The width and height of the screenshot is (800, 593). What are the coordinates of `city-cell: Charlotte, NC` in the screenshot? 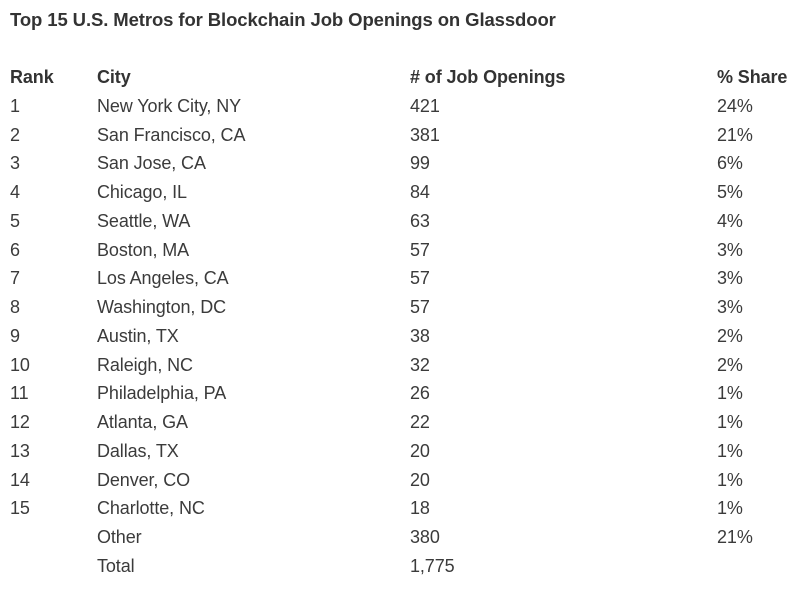 It's located at (151, 508).